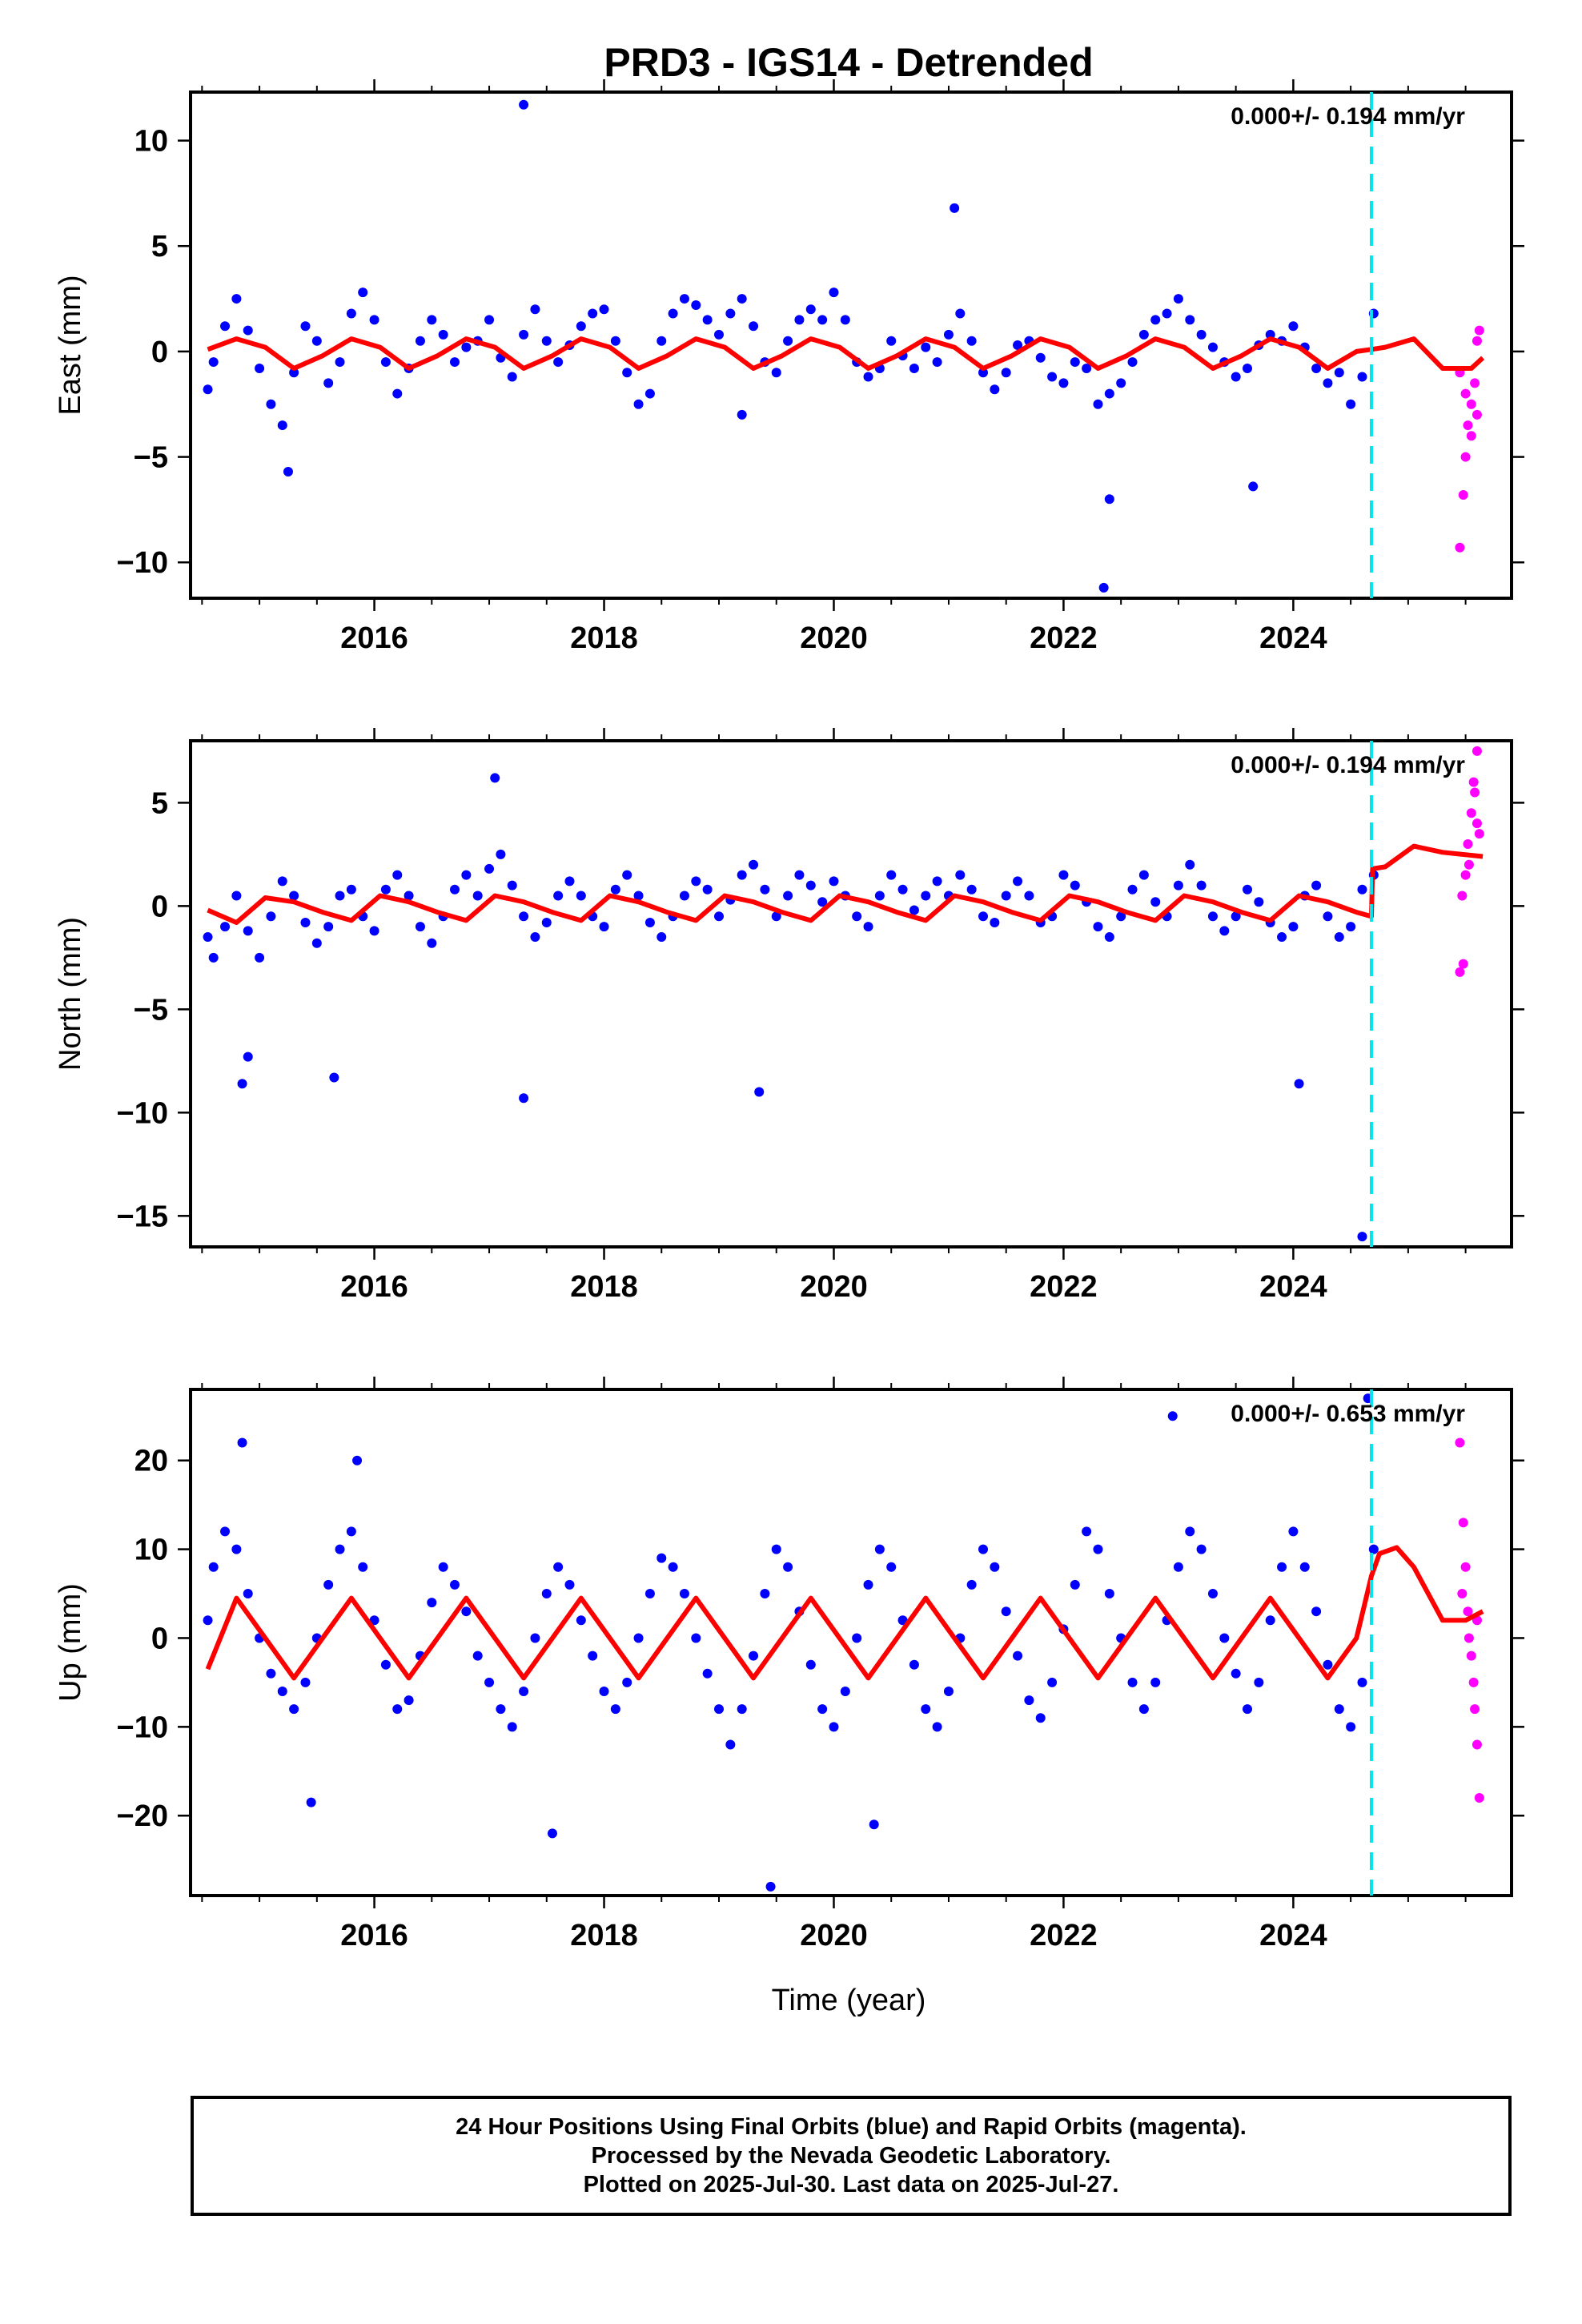  Describe the element at coordinates (1348, 1414) in the screenshot. I see `rate-label: 0.000+/- 0.653 mm/yr` at that location.